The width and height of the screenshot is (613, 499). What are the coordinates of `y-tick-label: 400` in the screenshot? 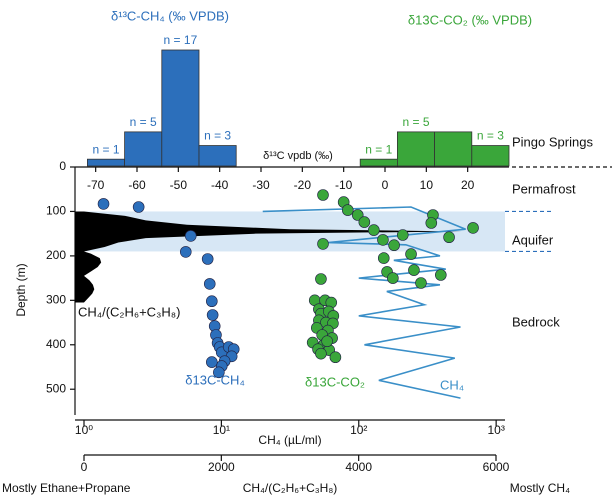 It's located at (56, 344).